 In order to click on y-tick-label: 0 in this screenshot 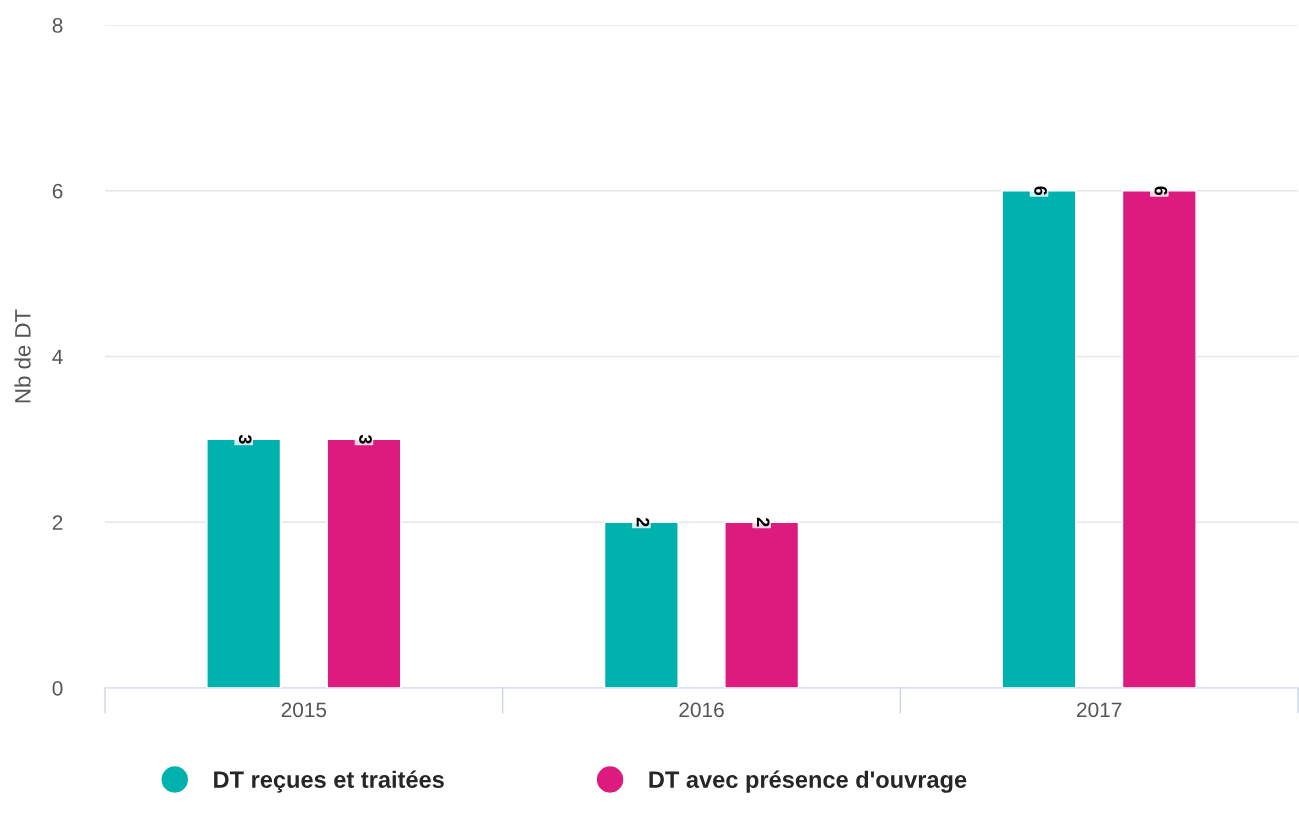, I will do `click(57, 688)`.